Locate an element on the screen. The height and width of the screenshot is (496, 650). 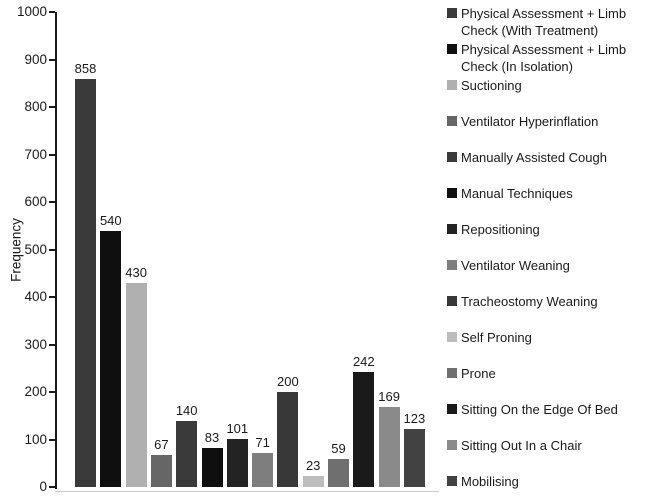
bar-value-label: 858 is located at coordinates (85, 69).